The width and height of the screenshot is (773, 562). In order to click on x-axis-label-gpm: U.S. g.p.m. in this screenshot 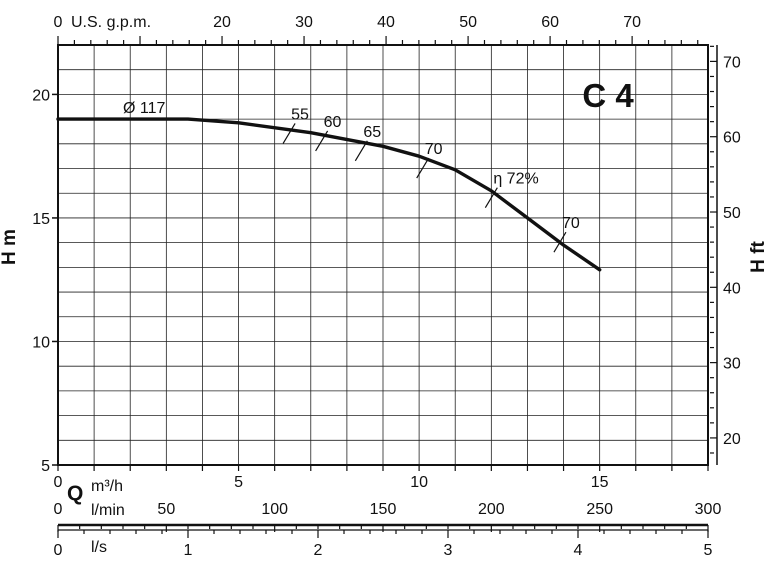, I will do `click(111, 22)`.